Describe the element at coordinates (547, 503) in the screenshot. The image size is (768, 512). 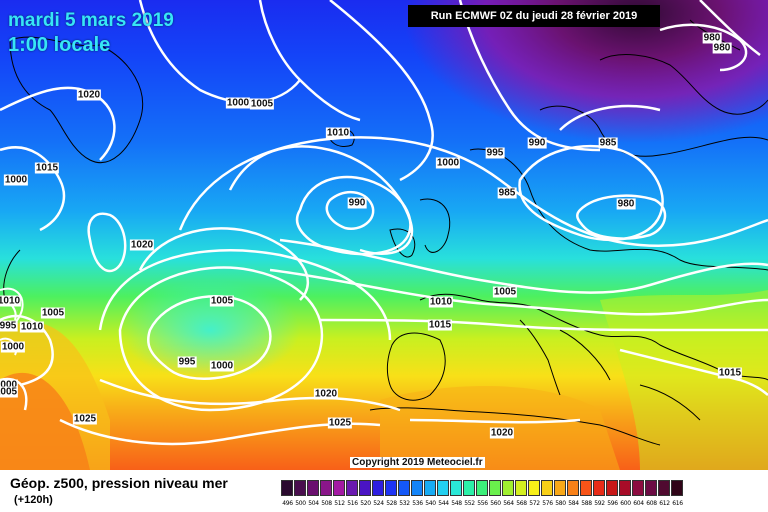
I see `scale-label: 576` at that location.